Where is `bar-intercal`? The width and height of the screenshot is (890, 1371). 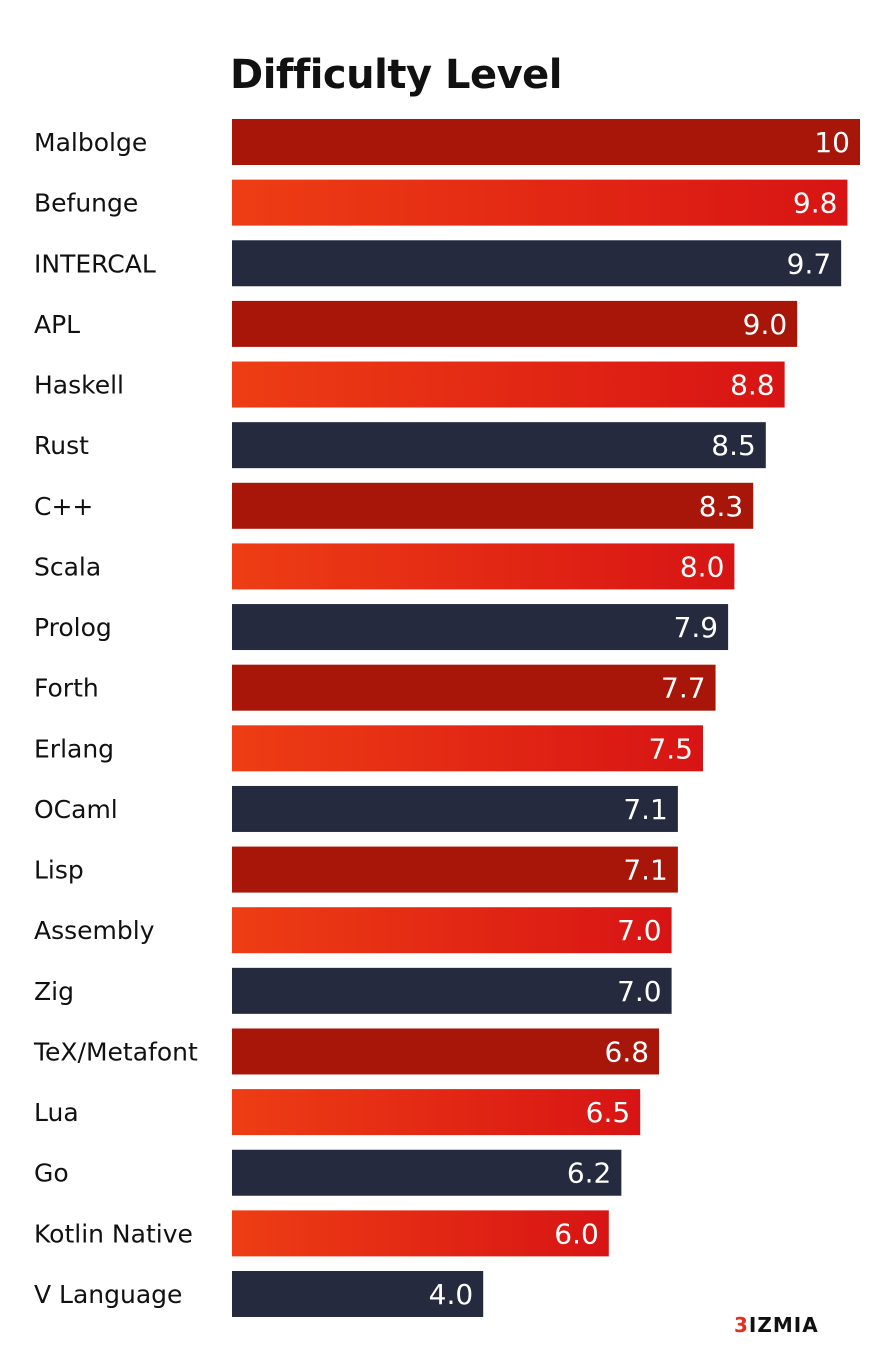 bar-intercal is located at coordinates (537, 263).